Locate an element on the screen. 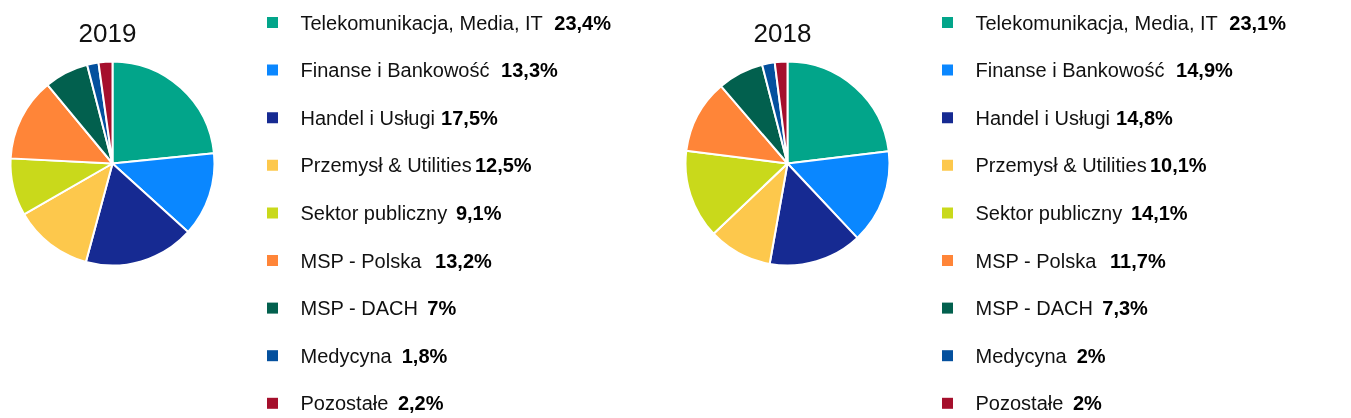 Image resolution: width=1351 pixels, height=418 pixels. data-label: 11,7% is located at coordinates (1138, 260).